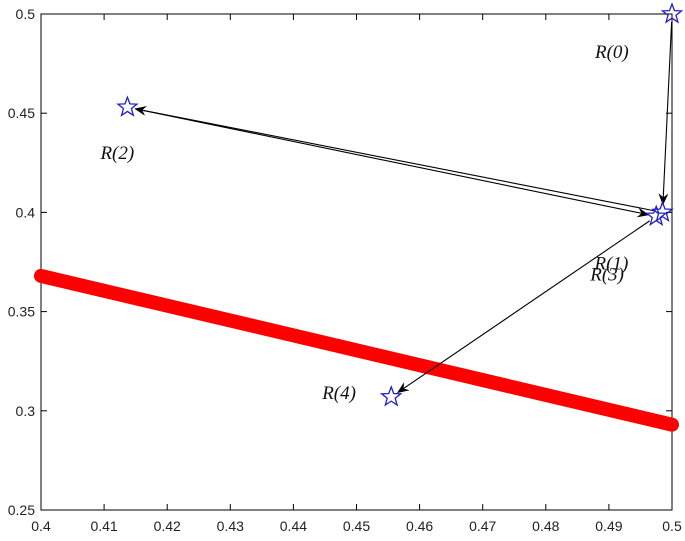  Describe the element at coordinates (545, 526) in the screenshot. I see `x-tick-label: 0.48` at that location.